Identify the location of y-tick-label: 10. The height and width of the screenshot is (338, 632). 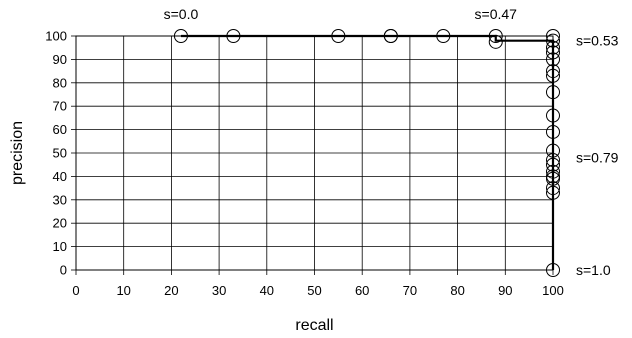
(60, 246).